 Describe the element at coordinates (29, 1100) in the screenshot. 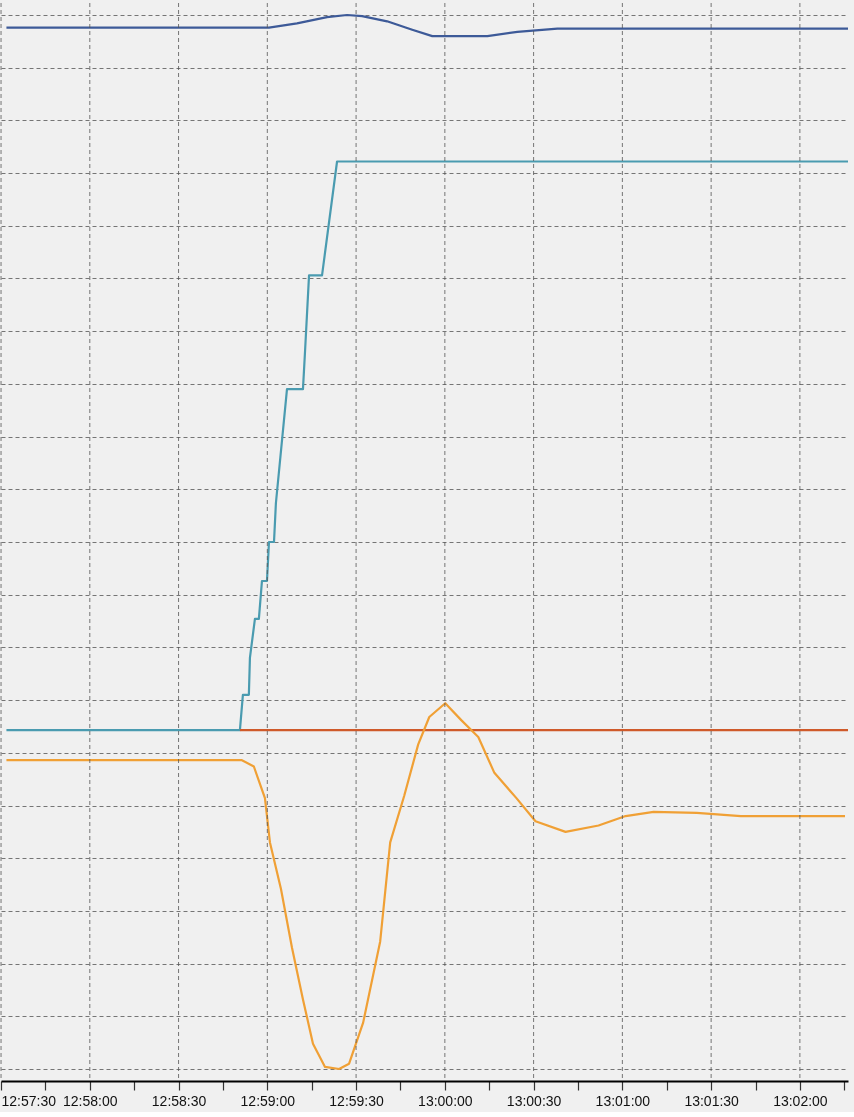

I see `x-tick-label: 12:57:30` at that location.